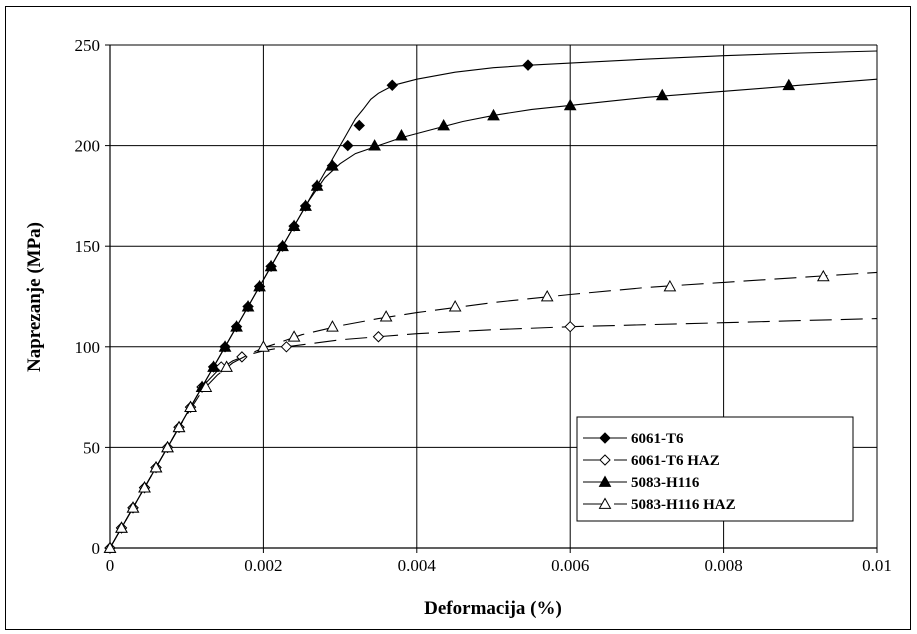 This screenshot has width=917, height=634. Describe the element at coordinates (263, 565) in the screenshot. I see `x-tick-label: 0.002` at that location.